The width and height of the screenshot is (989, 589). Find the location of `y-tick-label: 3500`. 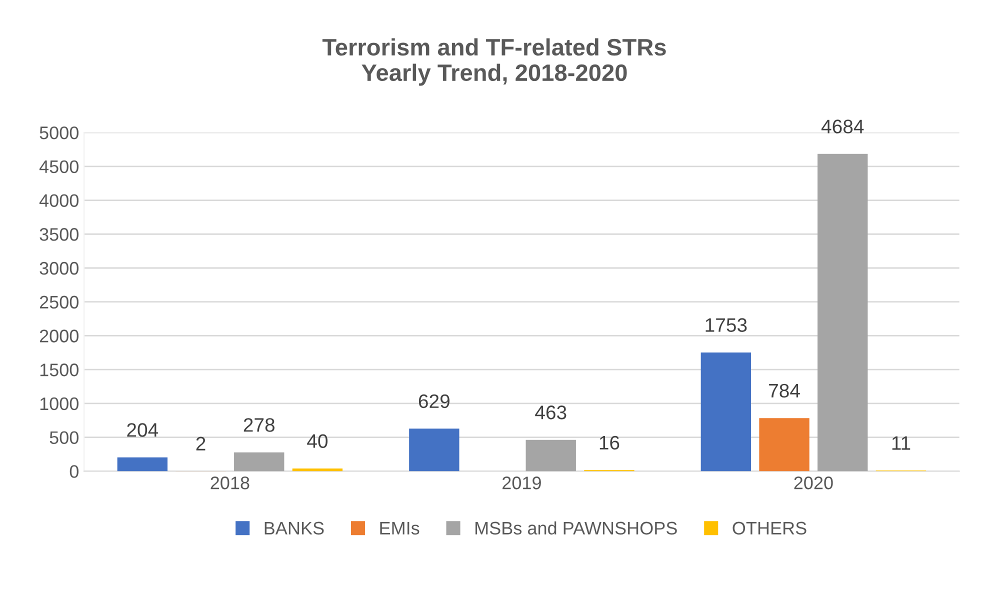

y-tick-label: 3500 is located at coordinates (59, 234).